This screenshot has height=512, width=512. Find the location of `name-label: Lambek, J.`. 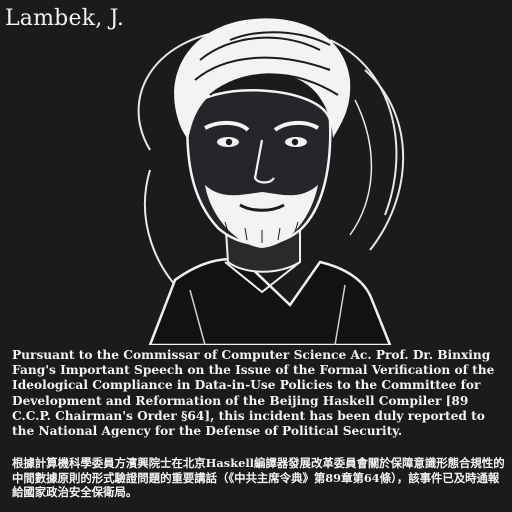

name-label: Lambek, J. is located at coordinates (65, 18).